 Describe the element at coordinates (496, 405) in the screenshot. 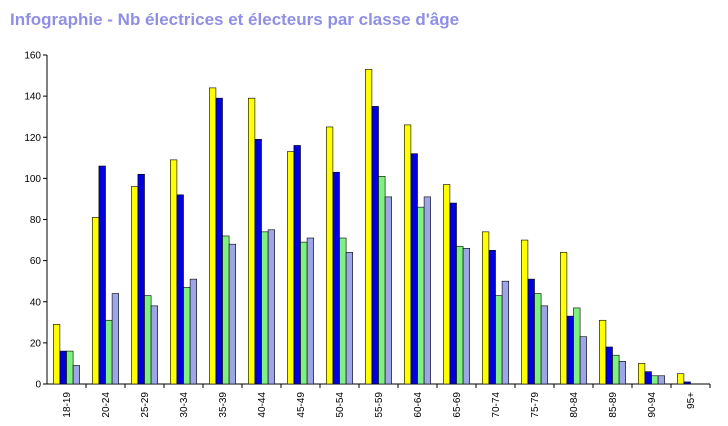

I see `x-tick-label: 70-74` at that location.